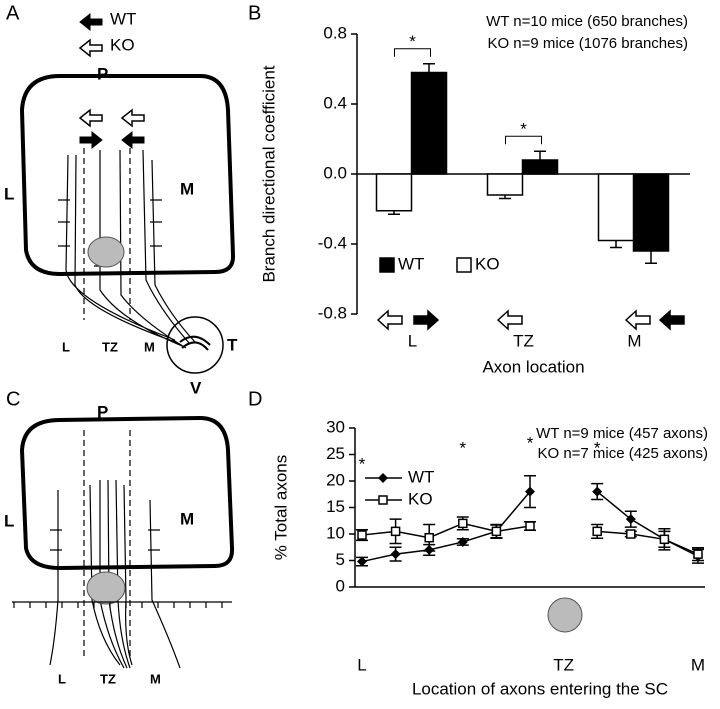 This screenshot has height=709, width=720. What do you see at coordinates (335, 172) in the screenshot?
I see `y-tick-label: 0.0` at bounding box center [335, 172].